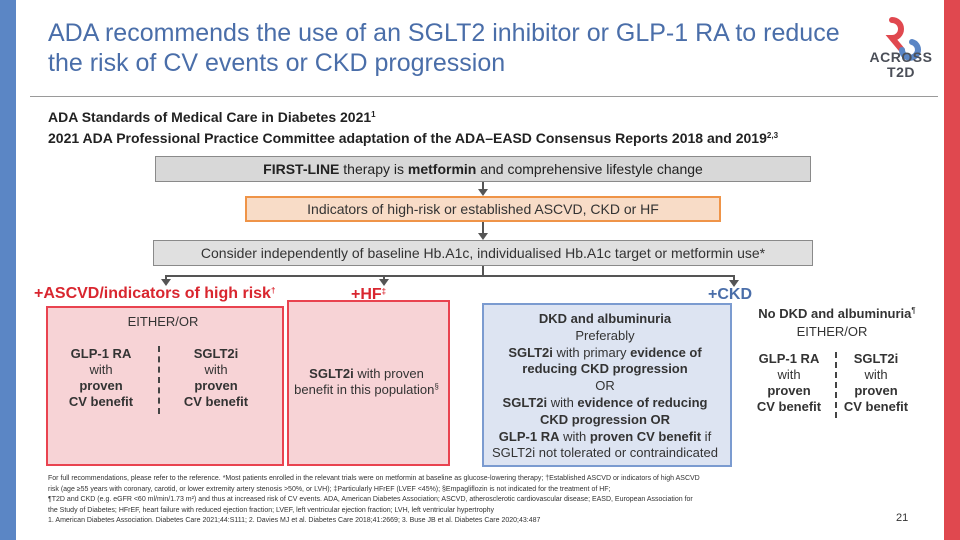  Describe the element at coordinates (645, 436) in the screenshot. I see `dkd-evidence: proven CV benefit` at that location.